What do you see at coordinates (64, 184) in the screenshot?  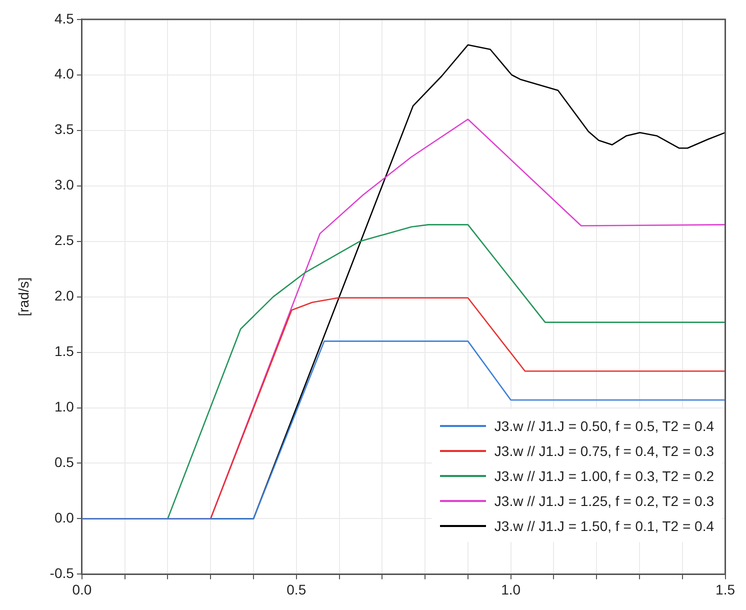 I see `y-tick-label: 3.0` at bounding box center [64, 184].